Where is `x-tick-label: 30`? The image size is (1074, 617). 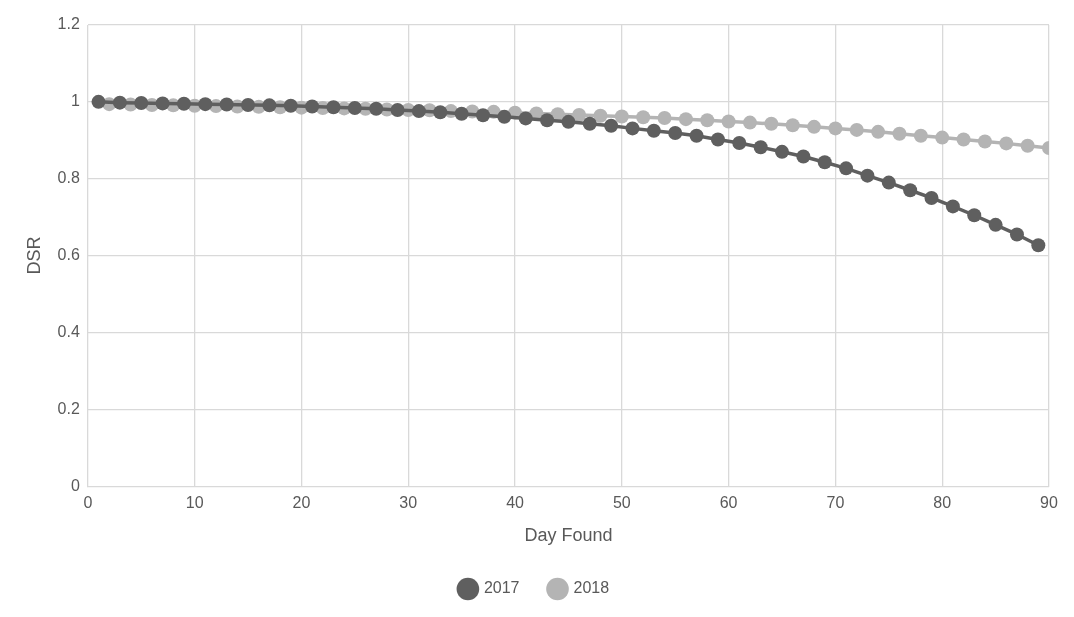 x-tick-label: 30 is located at coordinates (408, 503).